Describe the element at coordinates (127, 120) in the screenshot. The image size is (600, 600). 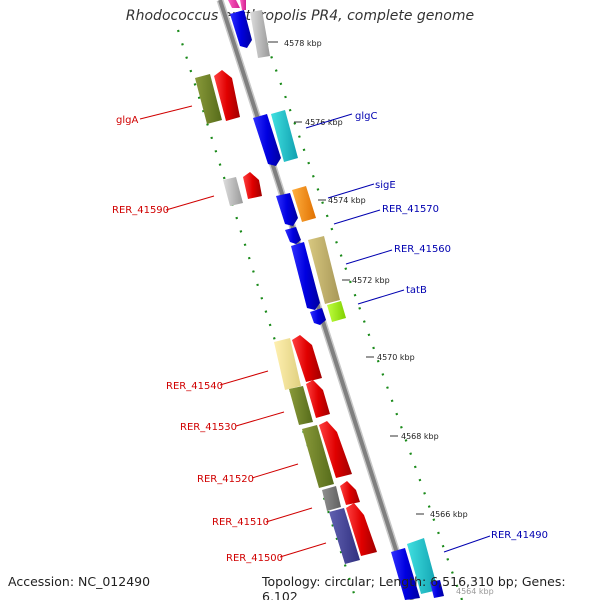
I see `gene-label-left: glgA` at that location.